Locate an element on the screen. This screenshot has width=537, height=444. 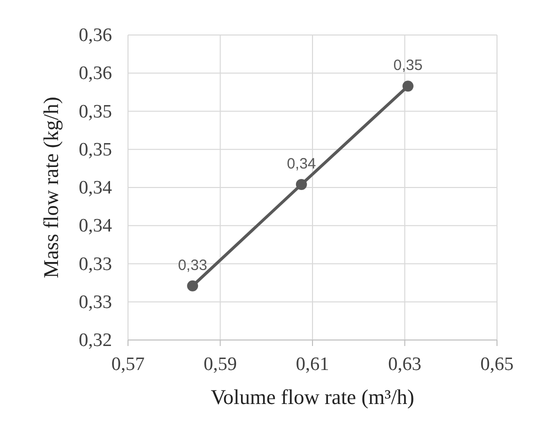
x-axis-title: Volume flow rate (m³/h) is located at coordinates (312, 397).